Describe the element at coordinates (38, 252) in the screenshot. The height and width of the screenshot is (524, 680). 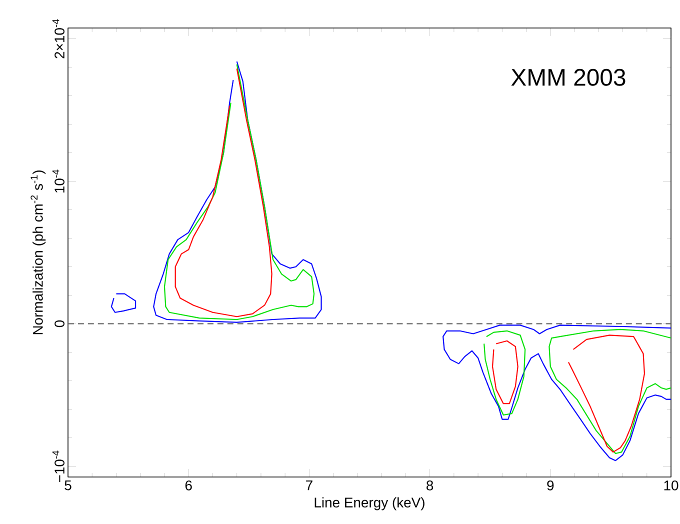
I see `y-axis-title: Normalization (ph cm$^{-2}$ s$^{-1}$)` at that location.